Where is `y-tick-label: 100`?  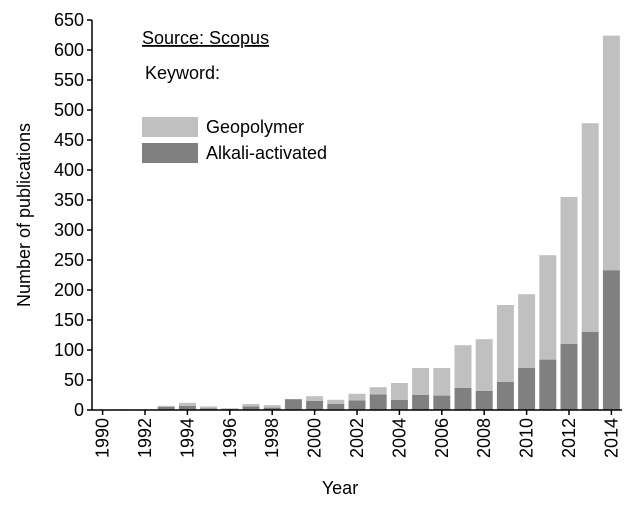
y-tick-label: 100 is located at coordinates (69, 350).